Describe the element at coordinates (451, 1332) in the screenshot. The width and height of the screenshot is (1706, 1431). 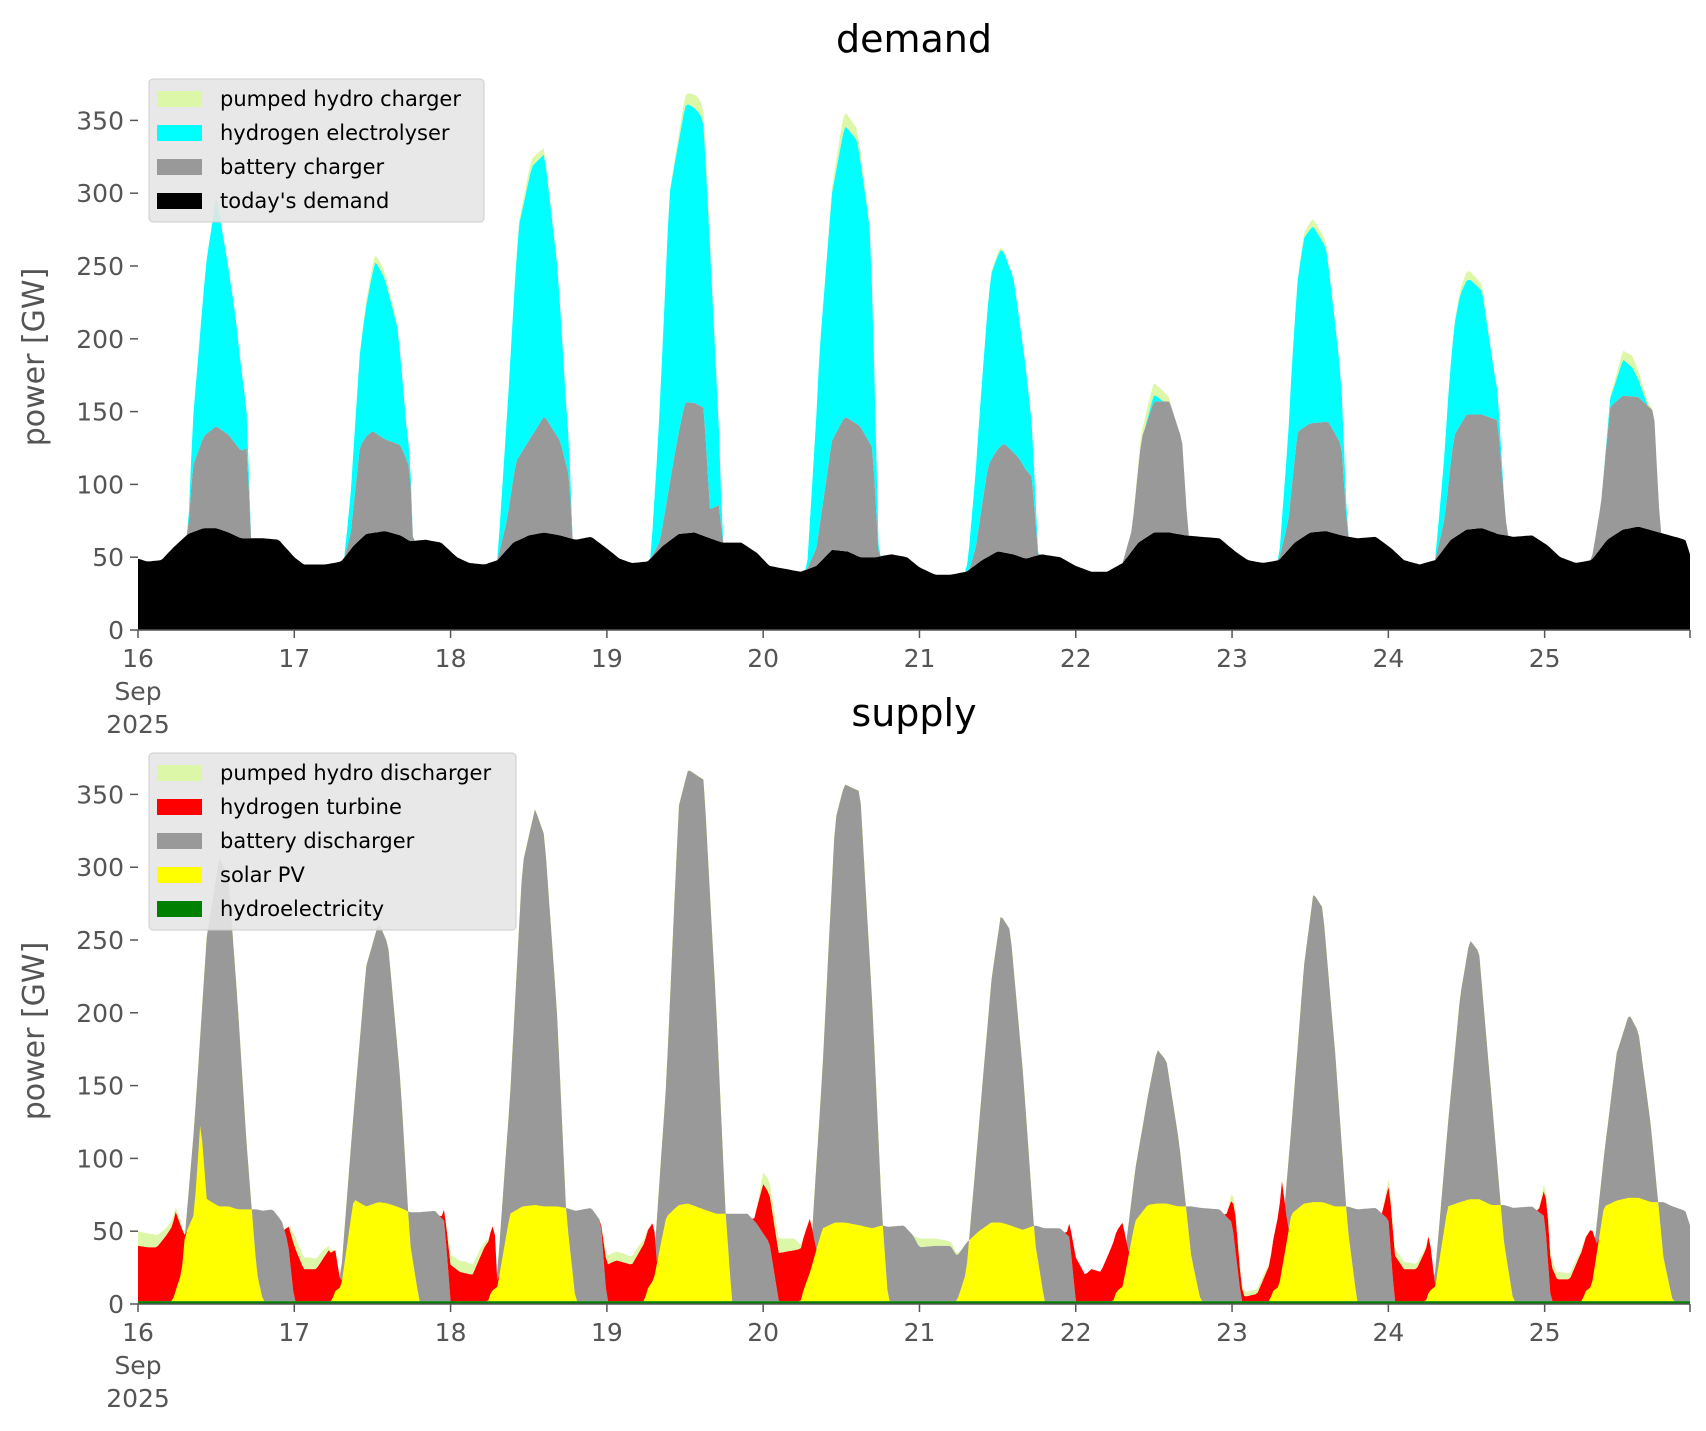
I see `supply-xtick-label: 18` at that location.